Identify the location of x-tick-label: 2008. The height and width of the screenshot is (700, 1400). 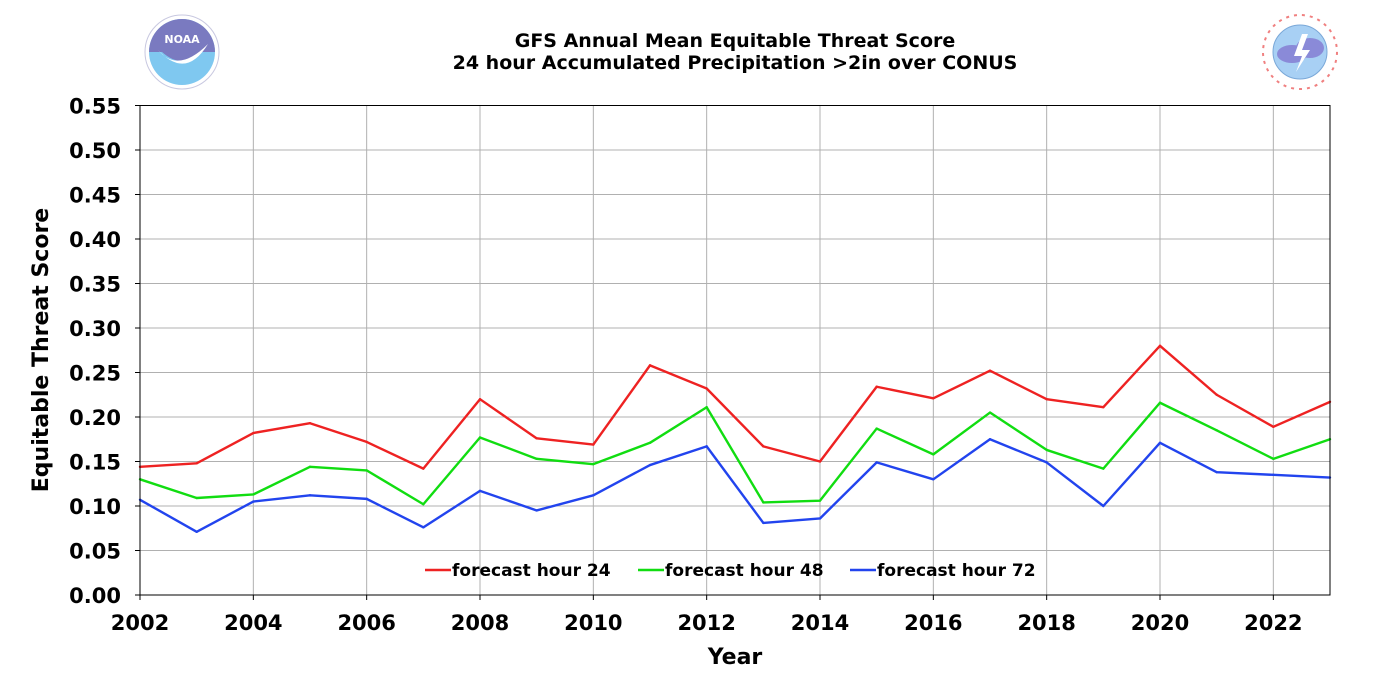
(480, 623).